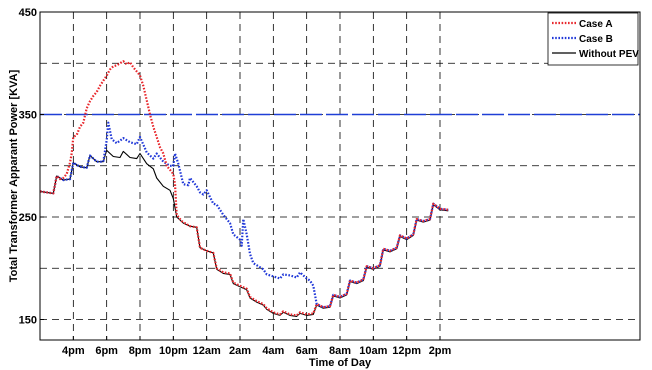 This screenshot has height=370, width=652. I want to click on y-tick-label: 250, so click(28, 218).